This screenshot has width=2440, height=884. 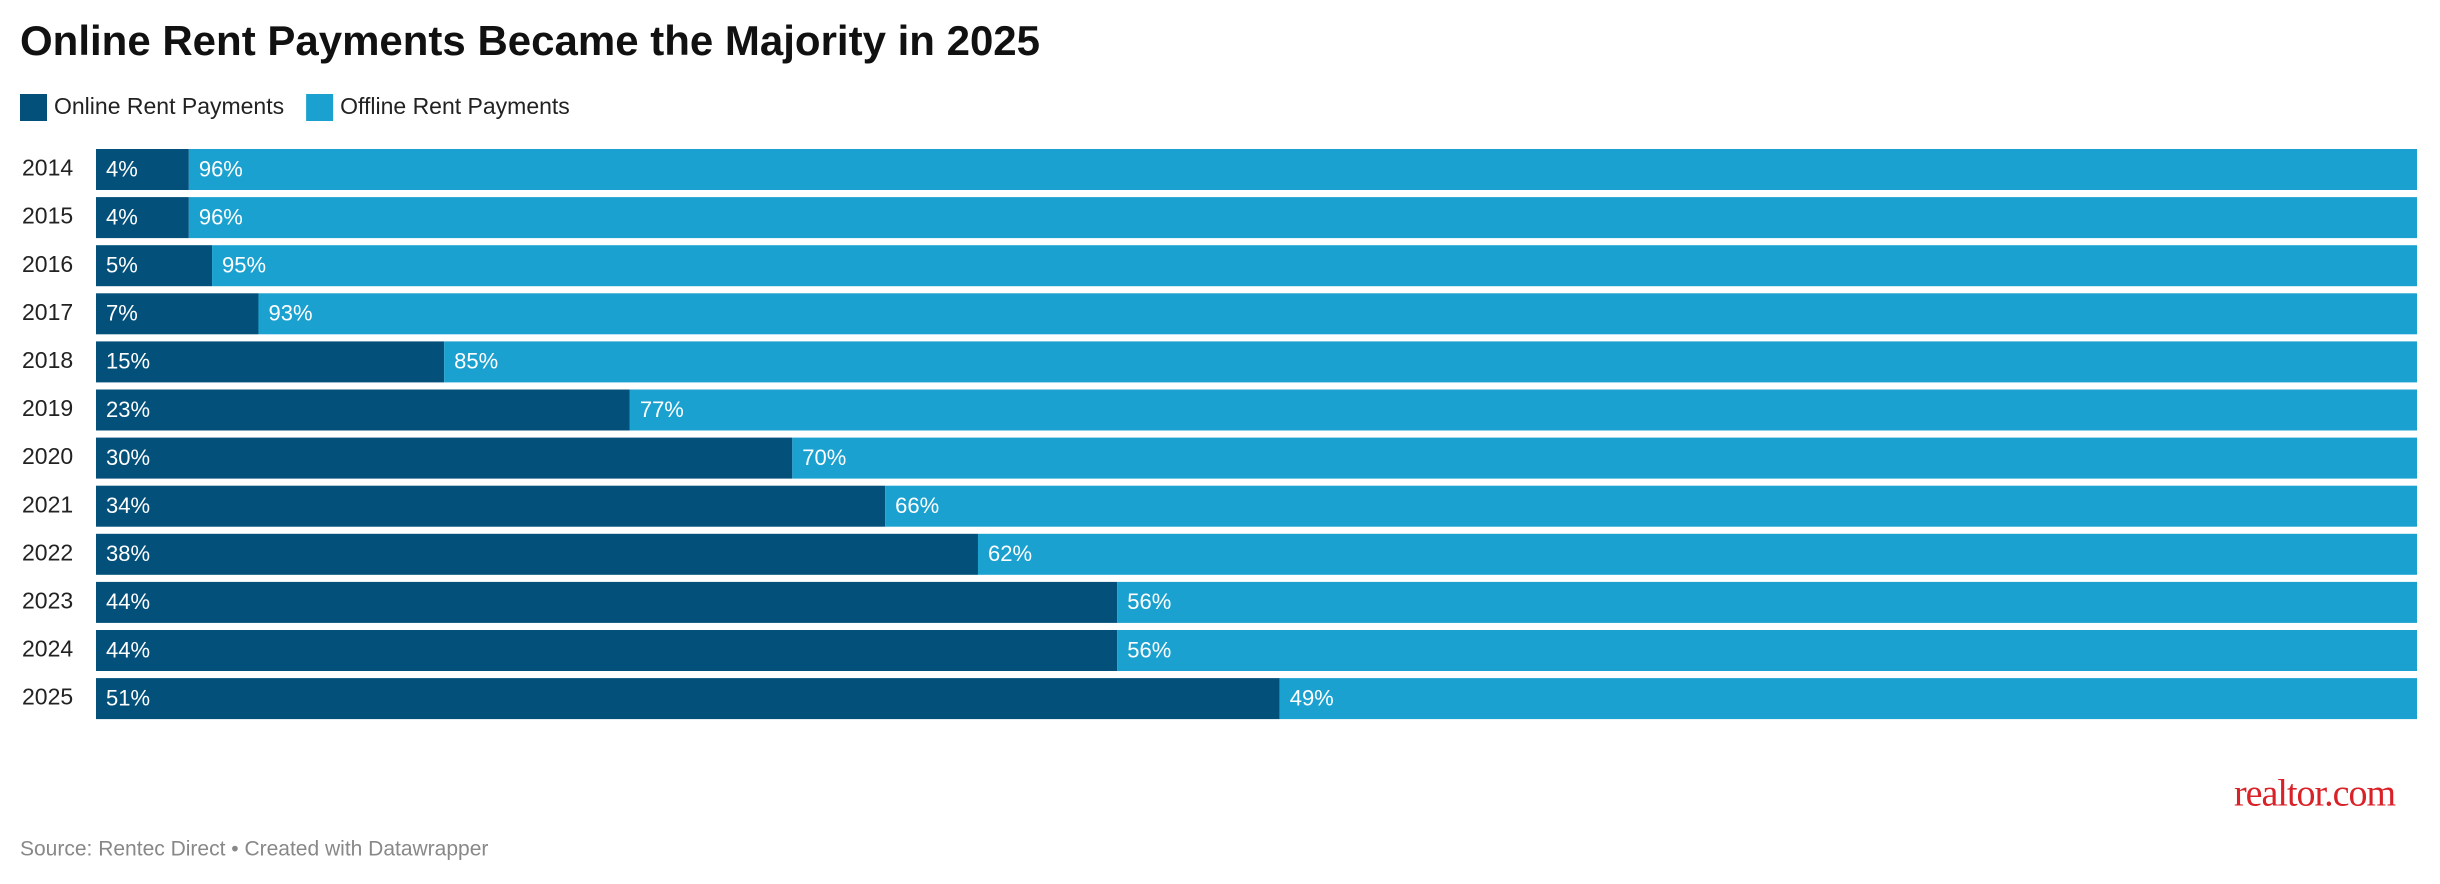 I want to click on value-label: 34%, so click(x=128, y=505).